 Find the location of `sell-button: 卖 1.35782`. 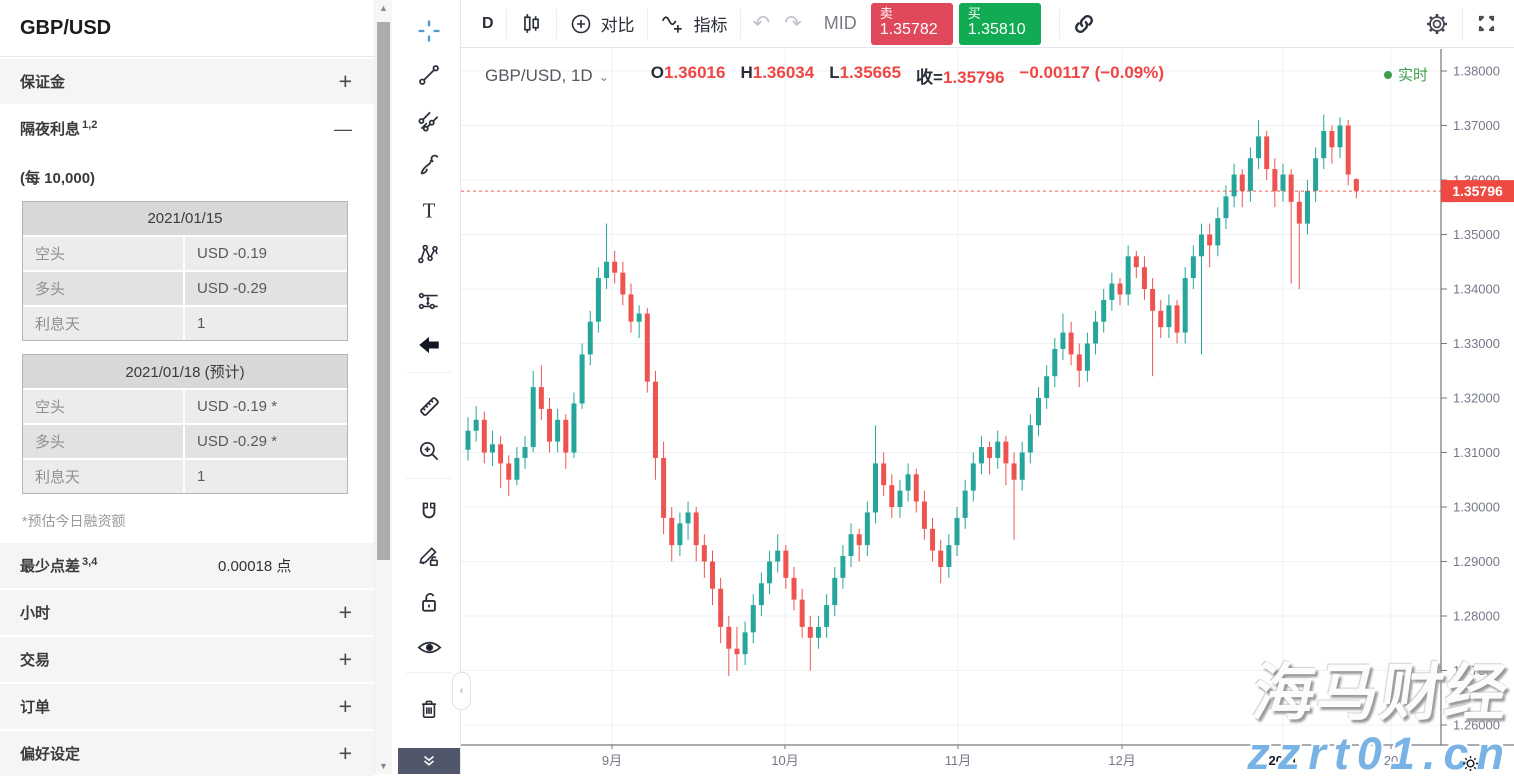

sell-button: 卖 1.35782 is located at coordinates (911, 23).